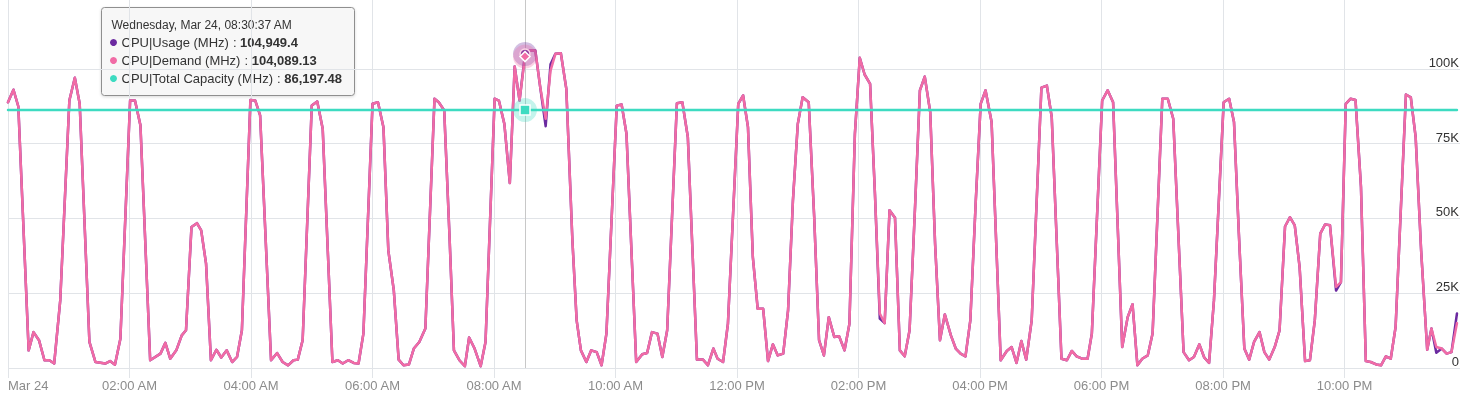  Describe the element at coordinates (1101, 385) in the screenshot. I see `x-tick-label: 06:00 PM` at that location.